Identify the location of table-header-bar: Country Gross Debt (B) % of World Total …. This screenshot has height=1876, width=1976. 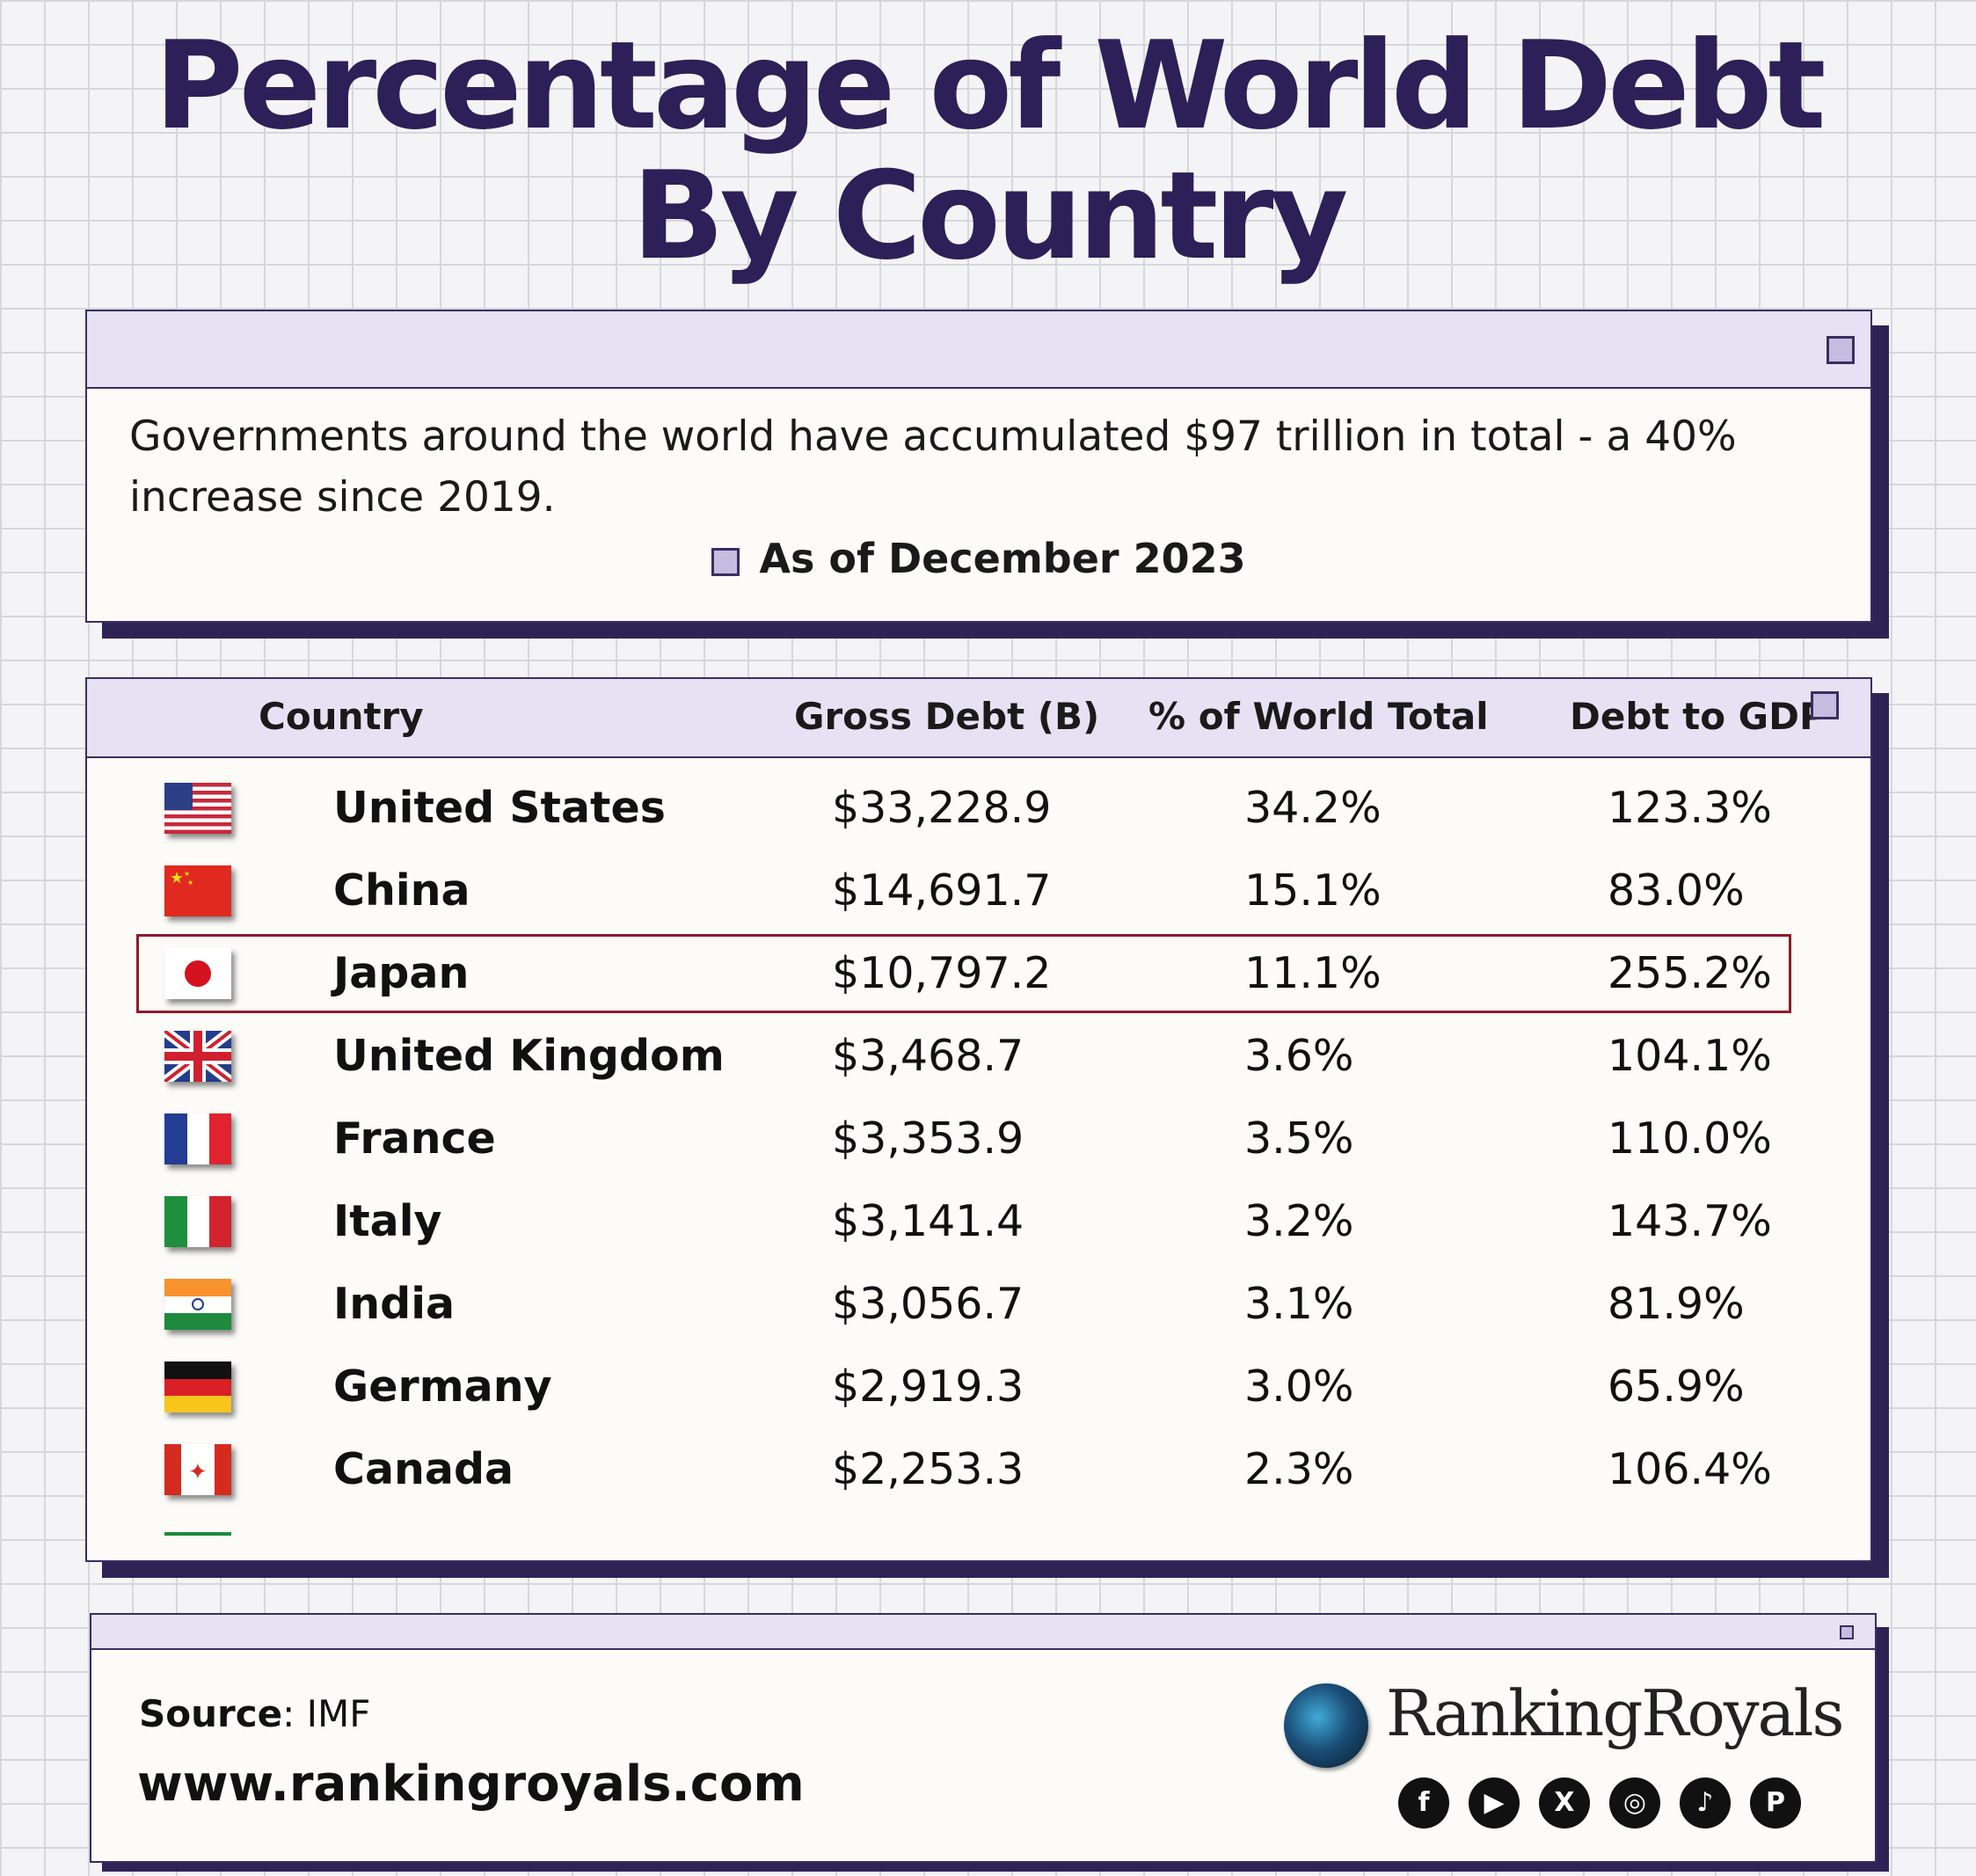
(979, 718).